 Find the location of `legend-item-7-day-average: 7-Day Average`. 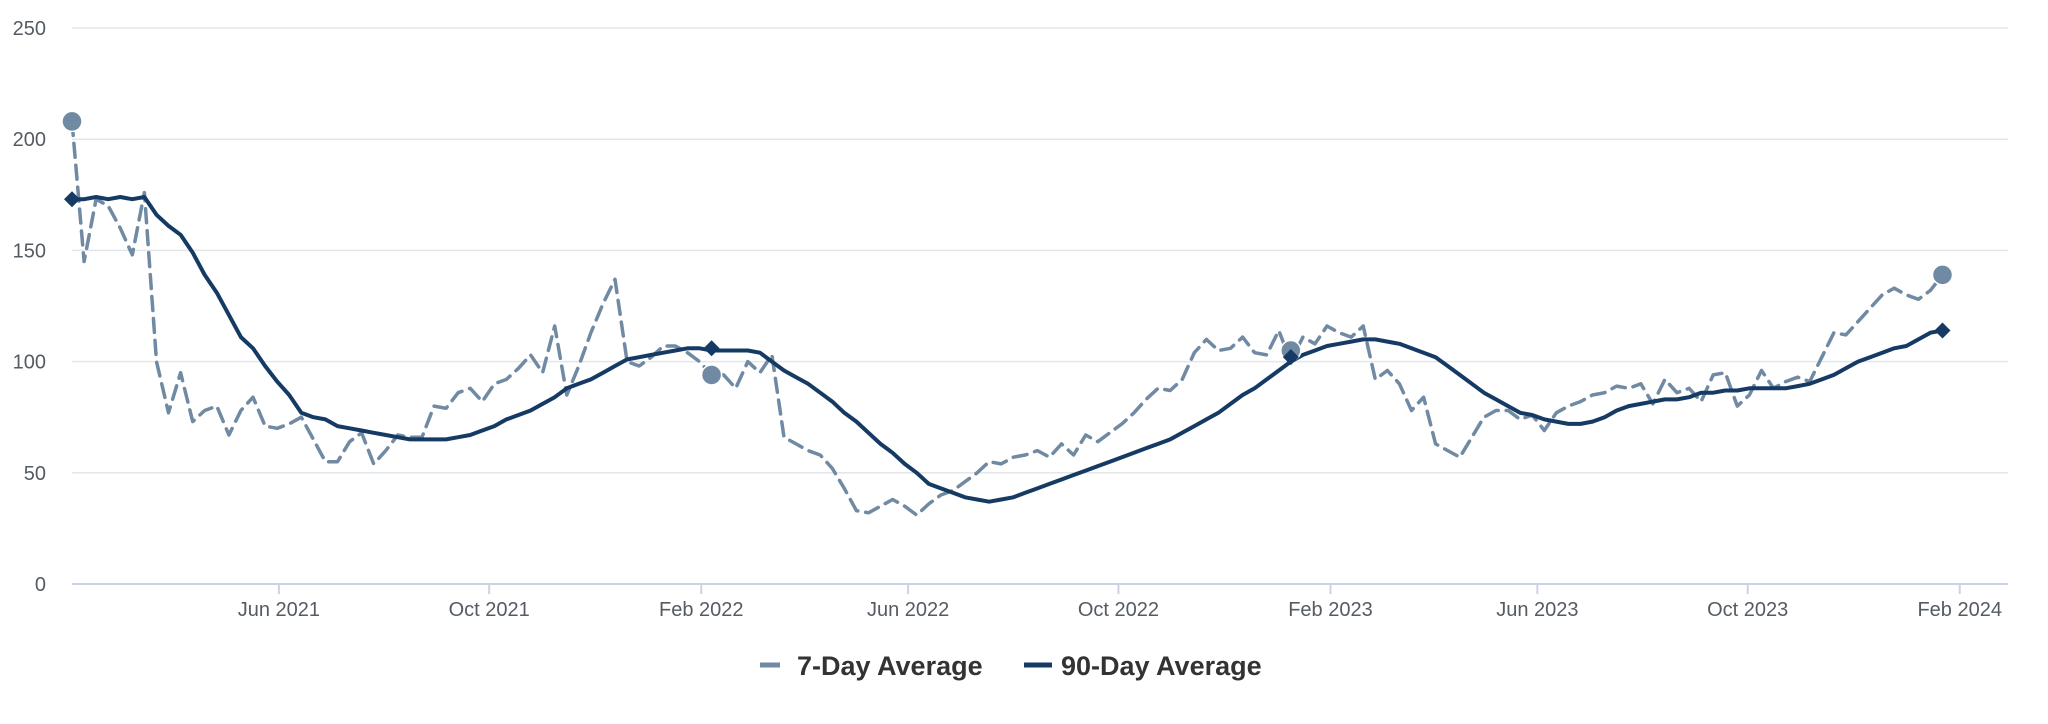

legend-item-7-day-average: 7-Day Average is located at coordinates (871, 666).